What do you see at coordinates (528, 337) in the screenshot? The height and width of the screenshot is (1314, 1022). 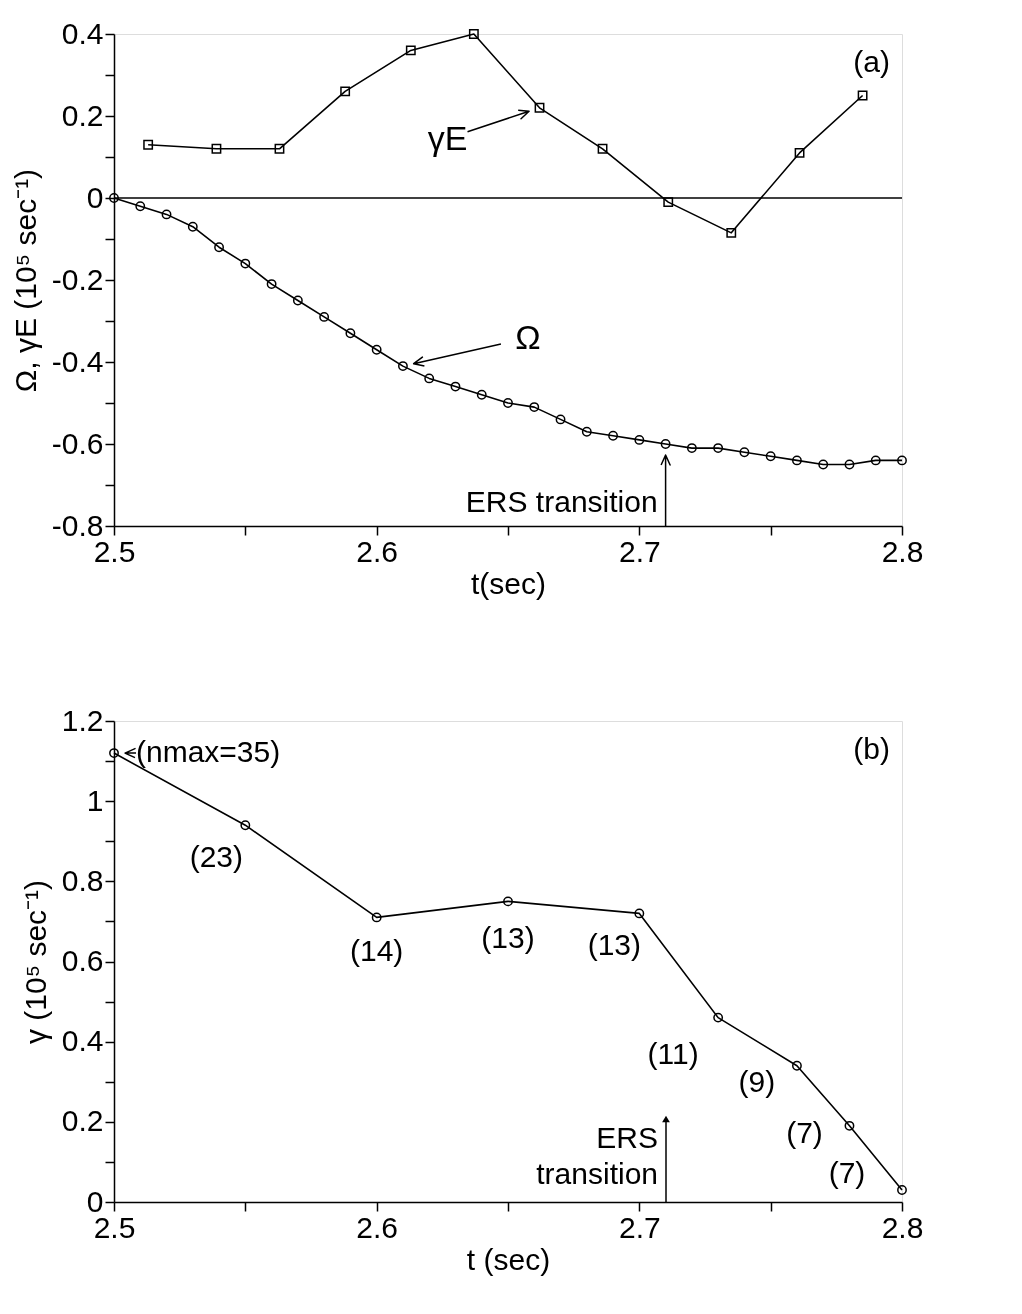 I see `legend-label: Ω` at bounding box center [528, 337].